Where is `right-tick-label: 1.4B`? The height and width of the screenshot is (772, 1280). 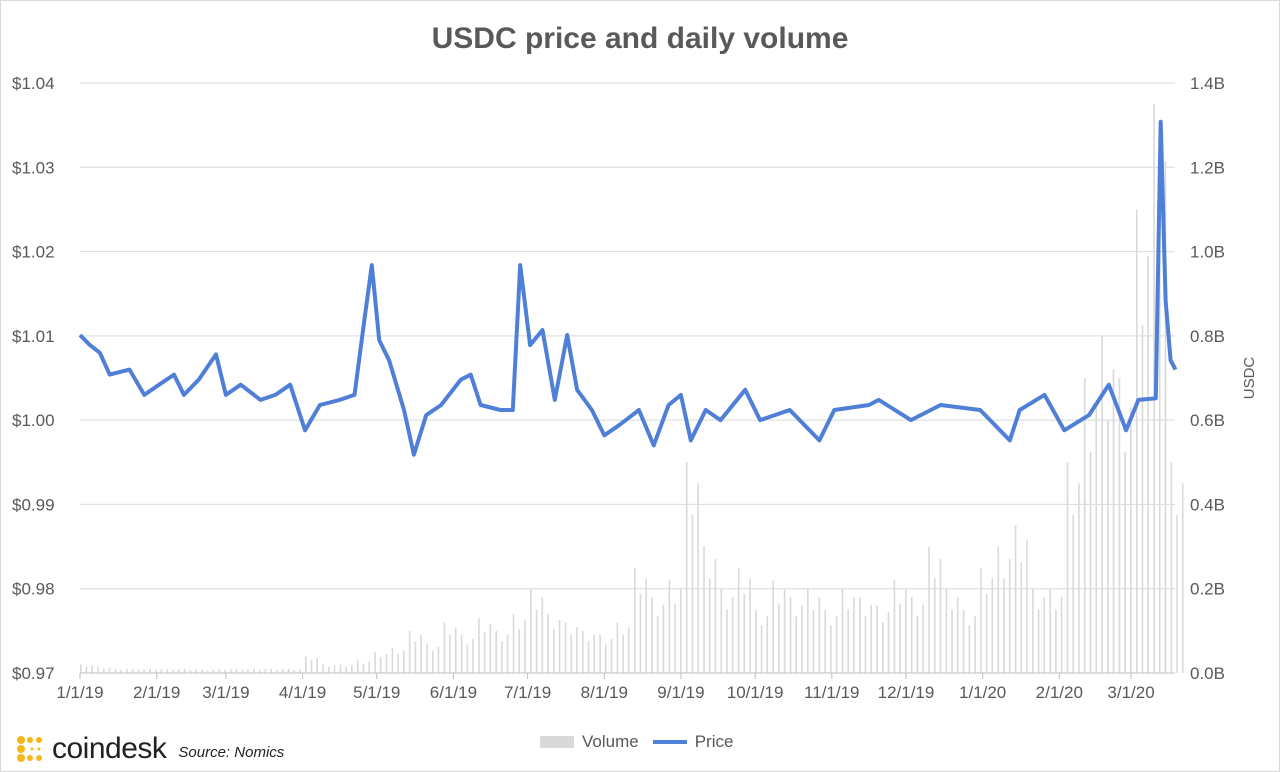
right-tick-label: 1.4B is located at coordinates (1207, 83).